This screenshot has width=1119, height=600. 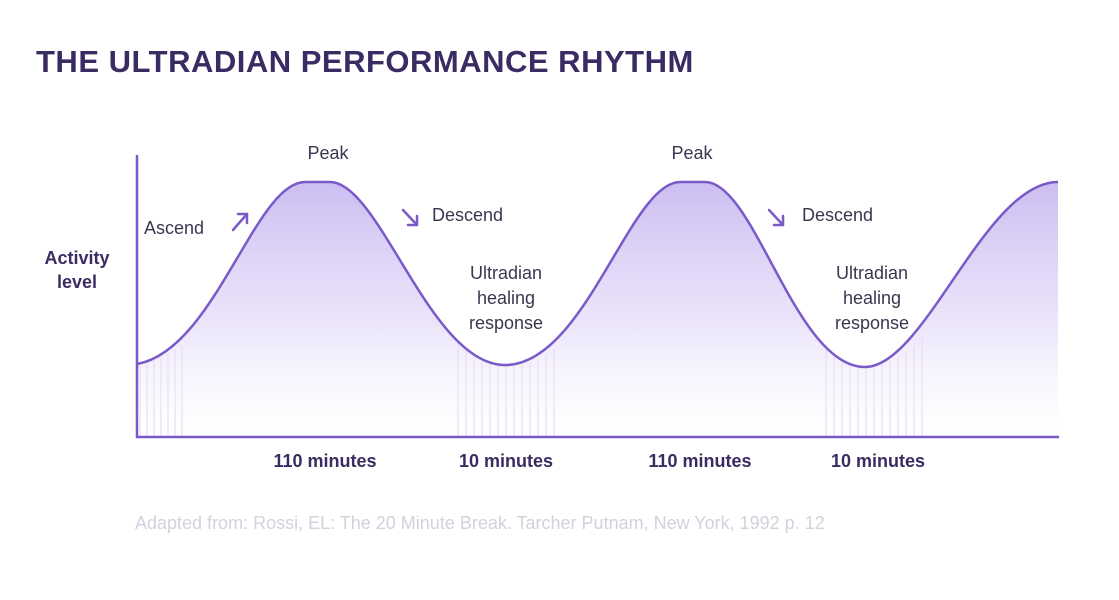 What do you see at coordinates (174, 228) in the screenshot?
I see `ascend-label: Ascend` at bounding box center [174, 228].